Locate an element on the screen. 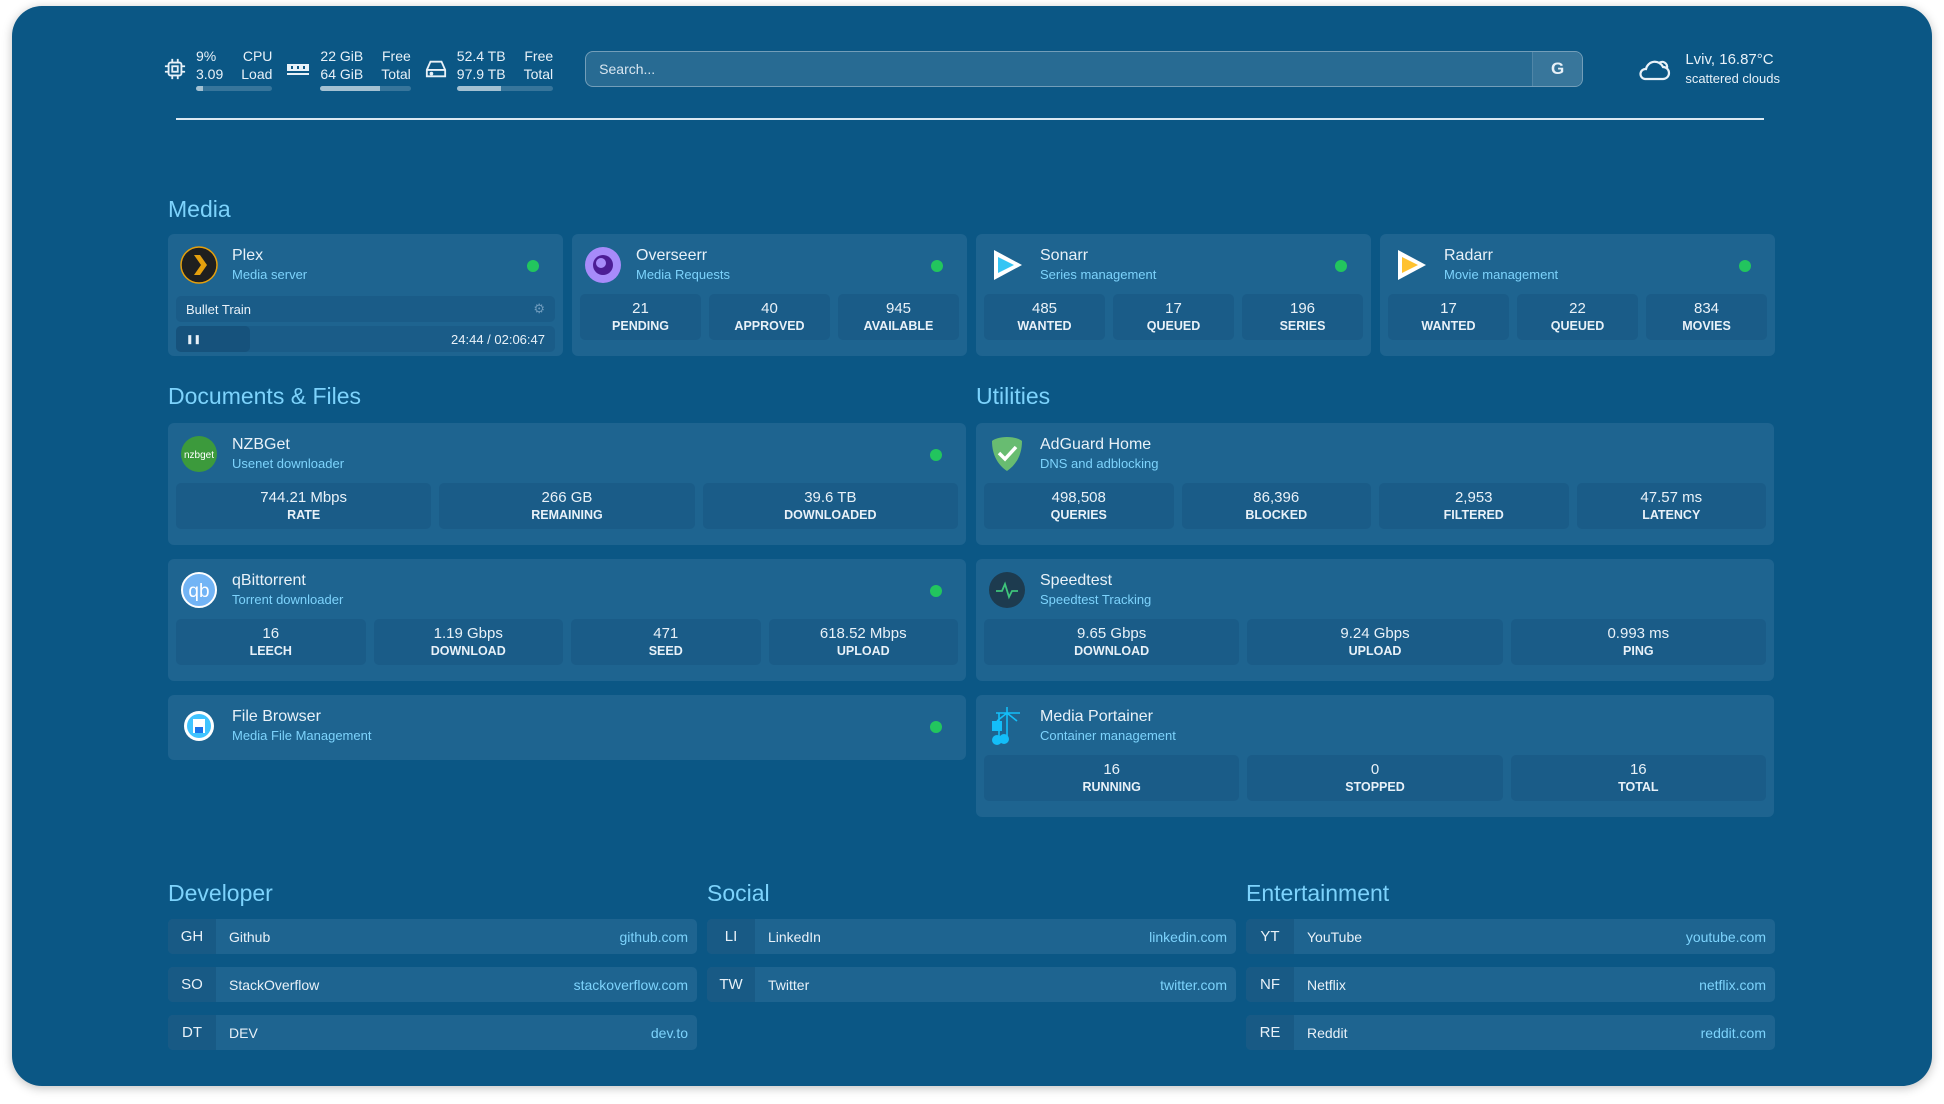 The width and height of the screenshot is (1944, 1104). stat-label: REMAINING is located at coordinates (567, 515).